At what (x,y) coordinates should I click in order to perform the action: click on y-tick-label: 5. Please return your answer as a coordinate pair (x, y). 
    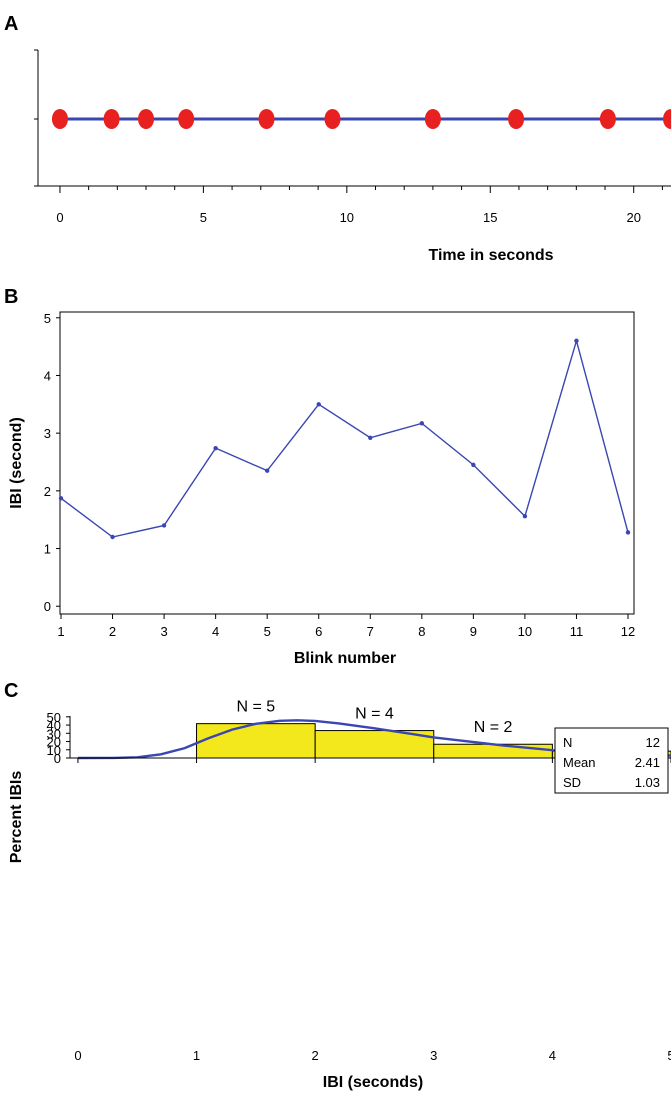
    Looking at the image, I should click on (47, 318).